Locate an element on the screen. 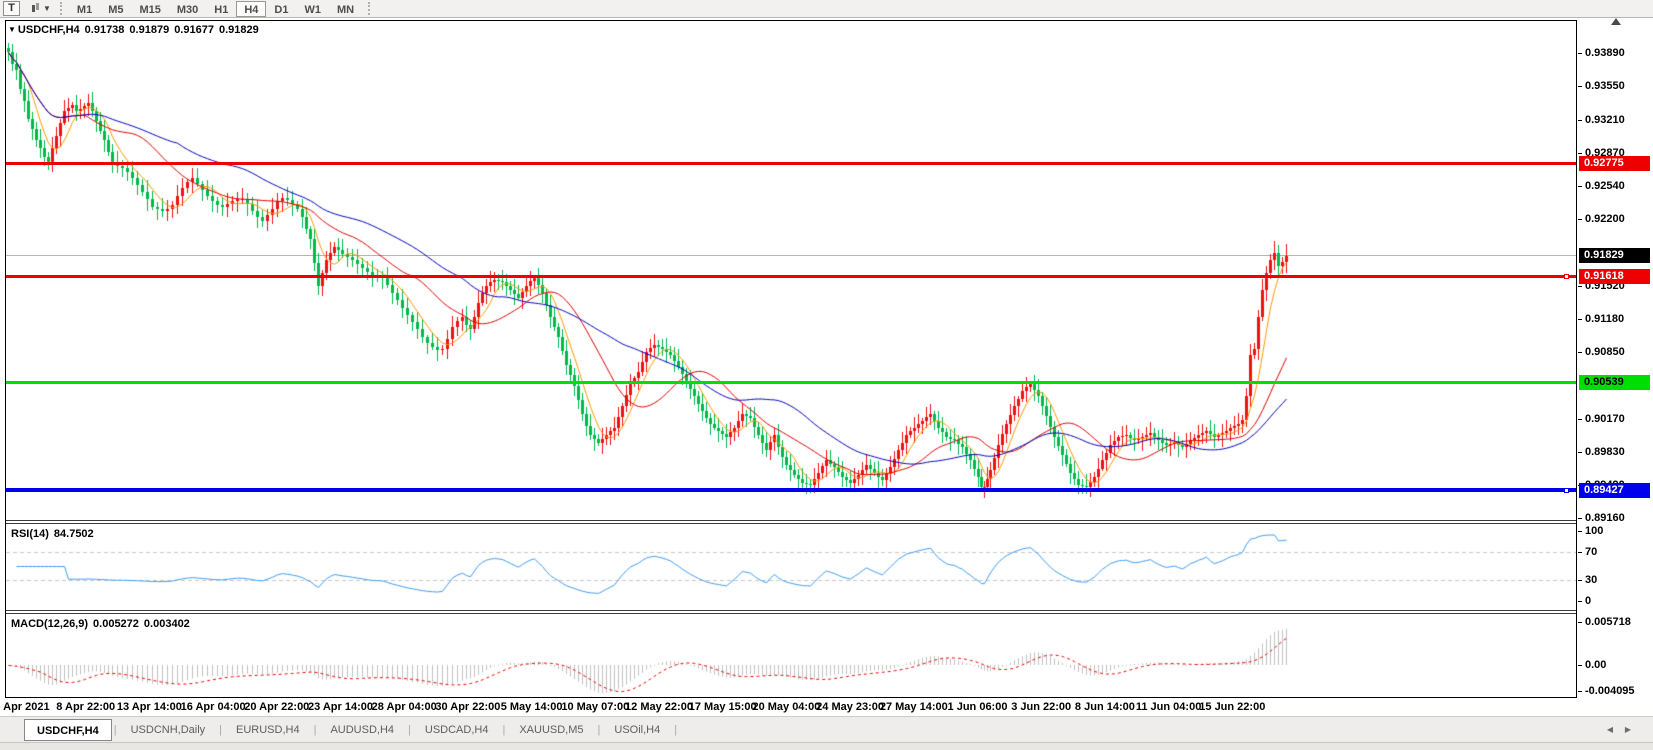  tab-audusd-h4: AUDUSD,H4 is located at coordinates (362, 729).